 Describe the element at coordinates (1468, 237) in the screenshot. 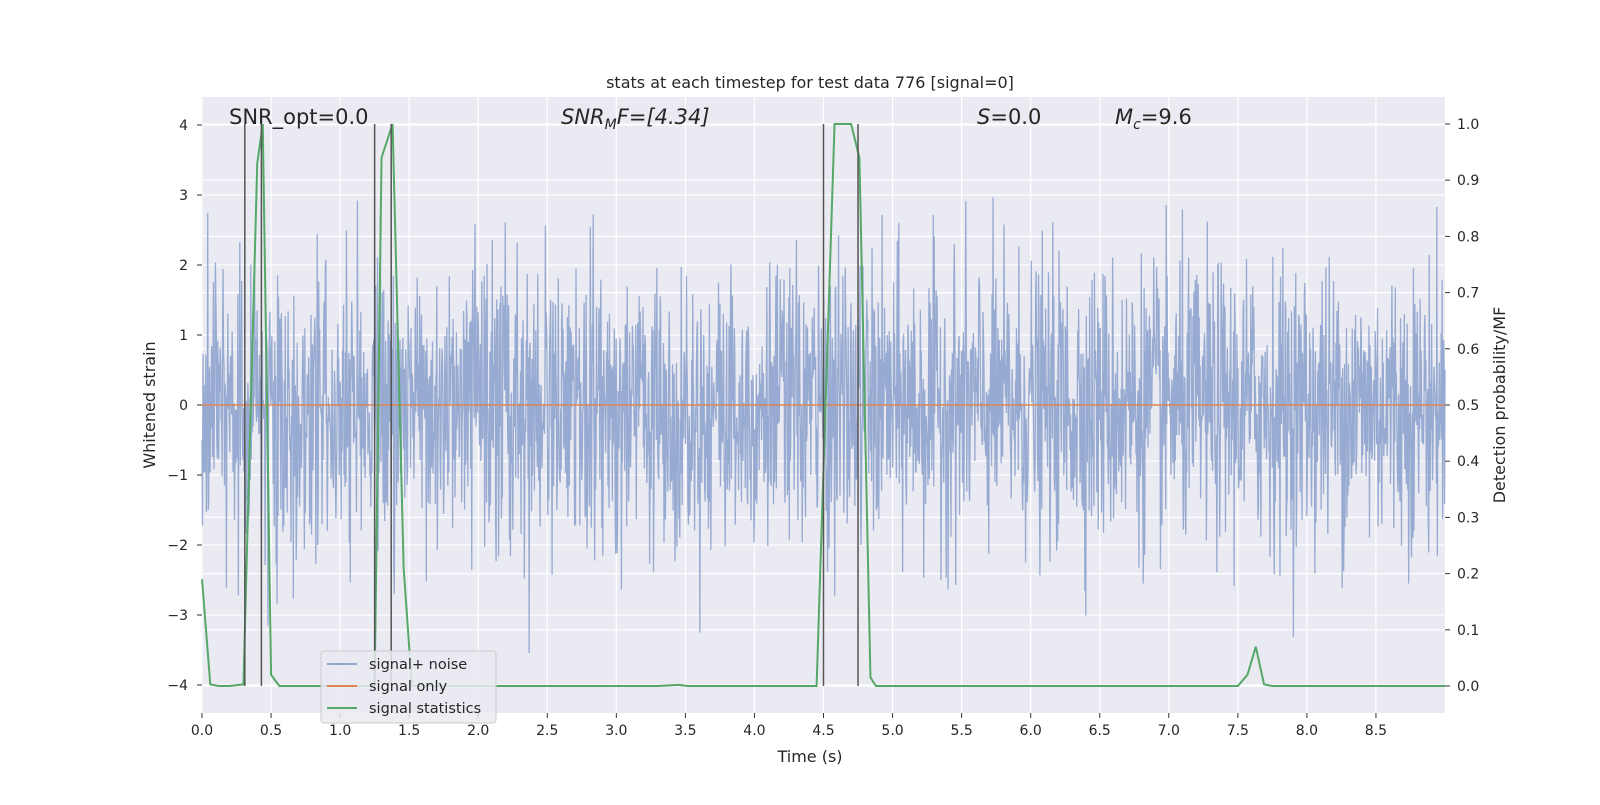

I see `y-right-tick-label: 0.8` at that location.